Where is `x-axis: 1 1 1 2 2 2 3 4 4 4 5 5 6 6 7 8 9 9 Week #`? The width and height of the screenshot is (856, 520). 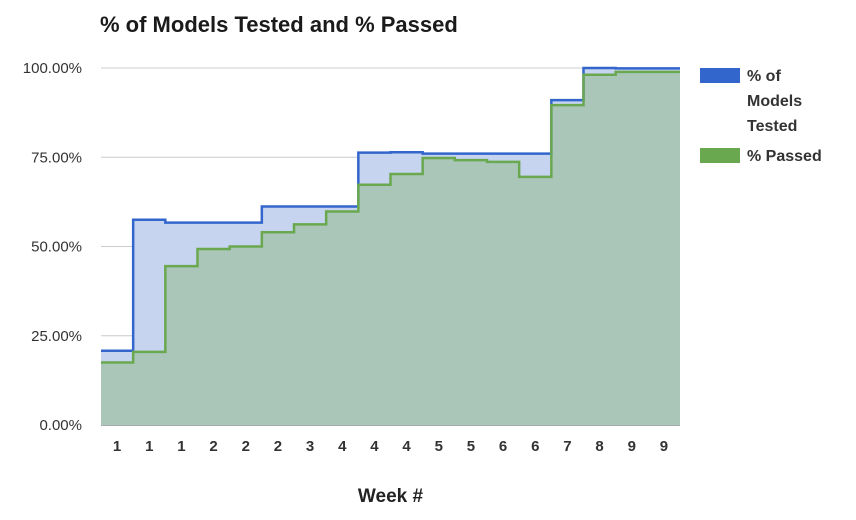 x-axis: 1 1 1 2 2 2 3 4 4 4 5 5 6 6 7 8 9 9 Week # is located at coordinates (390, 472).